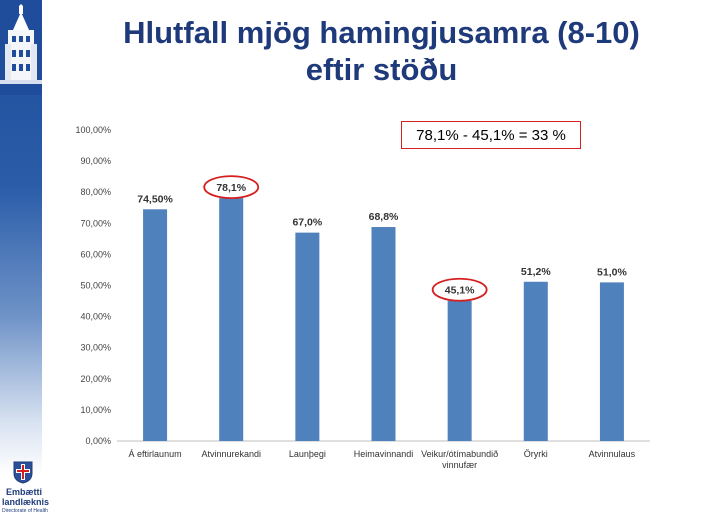 The width and height of the screenshot is (713, 528). What do you see at coordinates (25, 511) in the screenshot?
I see `logo-text-line3: Directorate of Health` at bounding box center [25, 511].